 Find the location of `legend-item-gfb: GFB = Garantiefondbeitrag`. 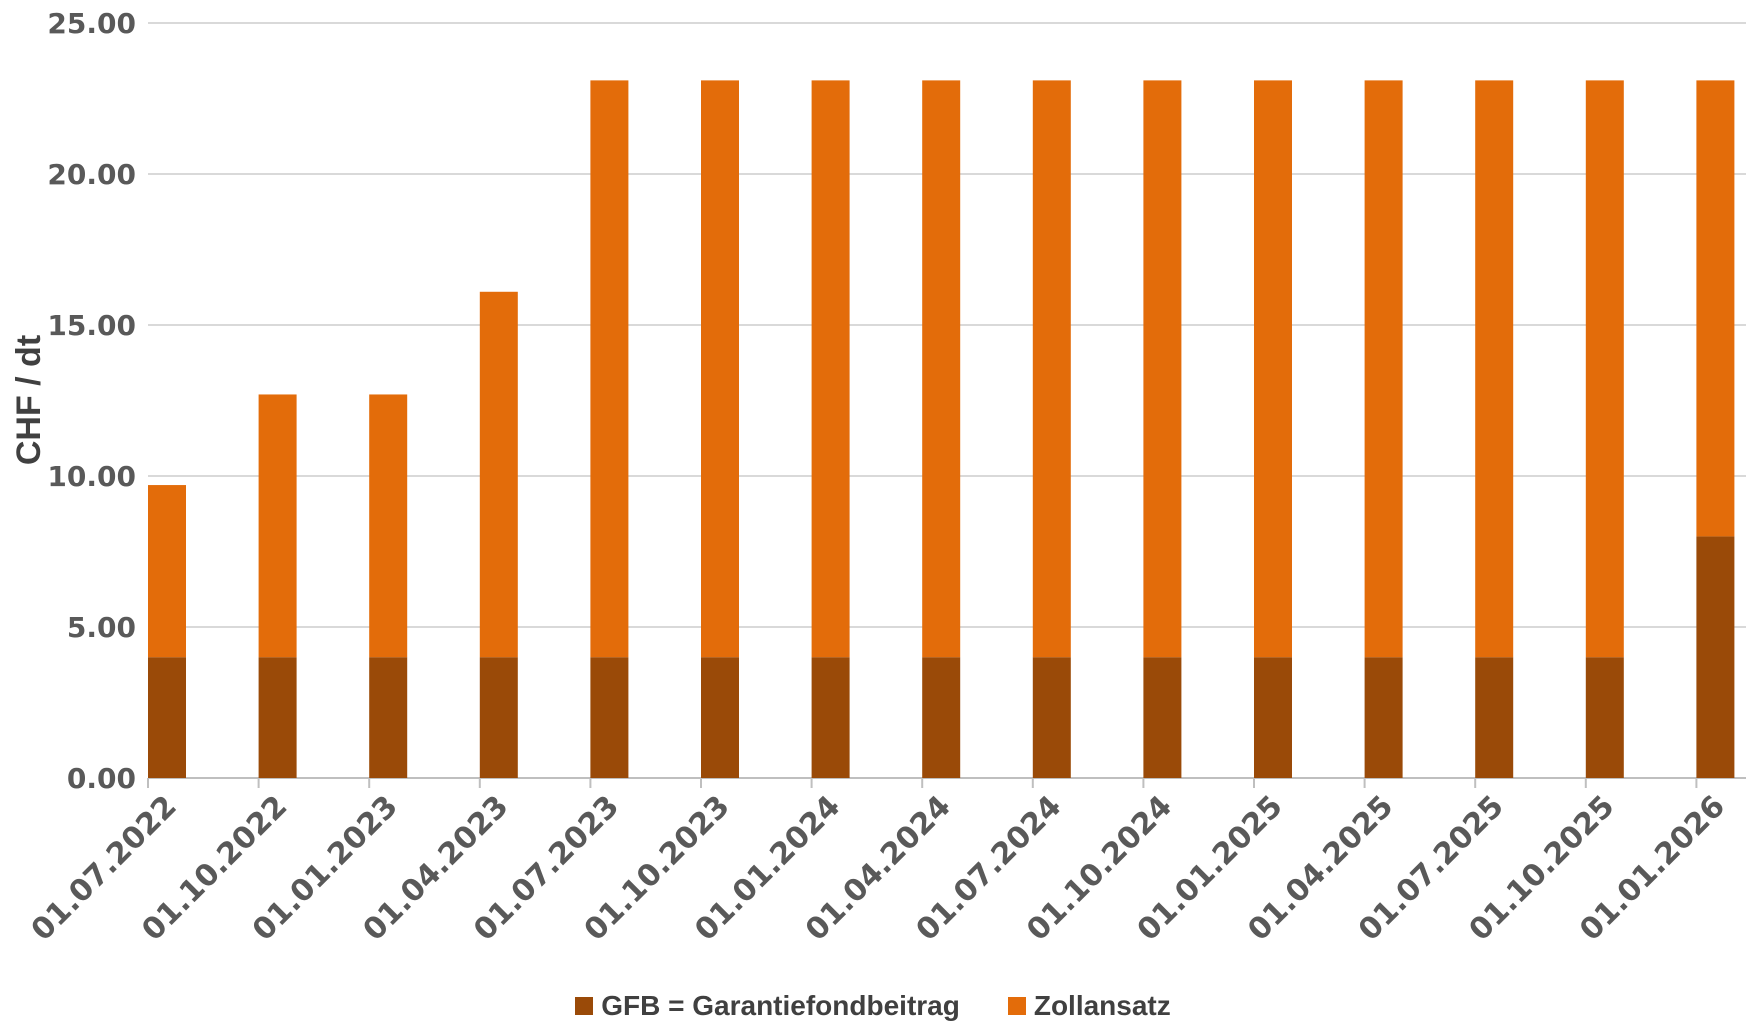

legend-item-gfb: GFB = Garantiefondbeitrag is located at coordinates (767, 1006).